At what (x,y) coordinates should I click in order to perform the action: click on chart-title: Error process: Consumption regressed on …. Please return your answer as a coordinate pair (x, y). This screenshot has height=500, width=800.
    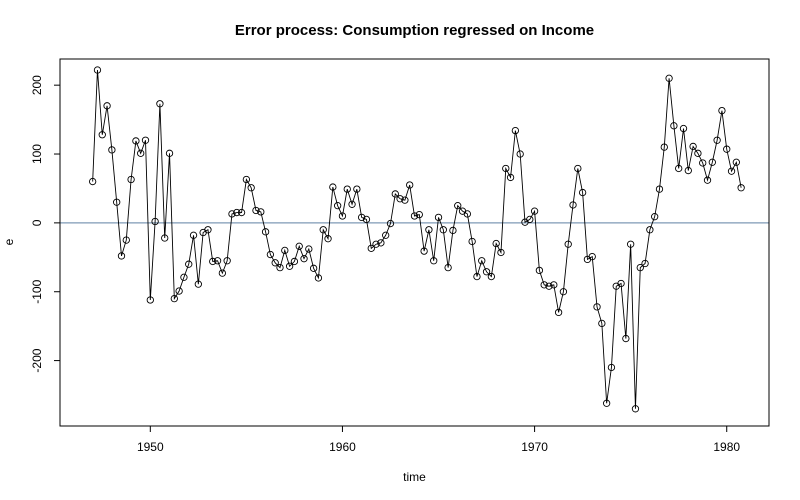
    Looking at the image, I should click on (414, 30).